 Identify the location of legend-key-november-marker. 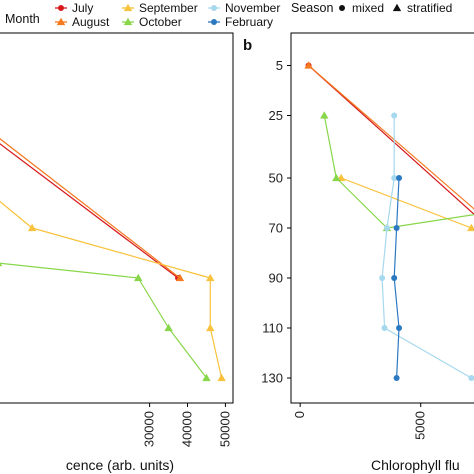
(214, 8).